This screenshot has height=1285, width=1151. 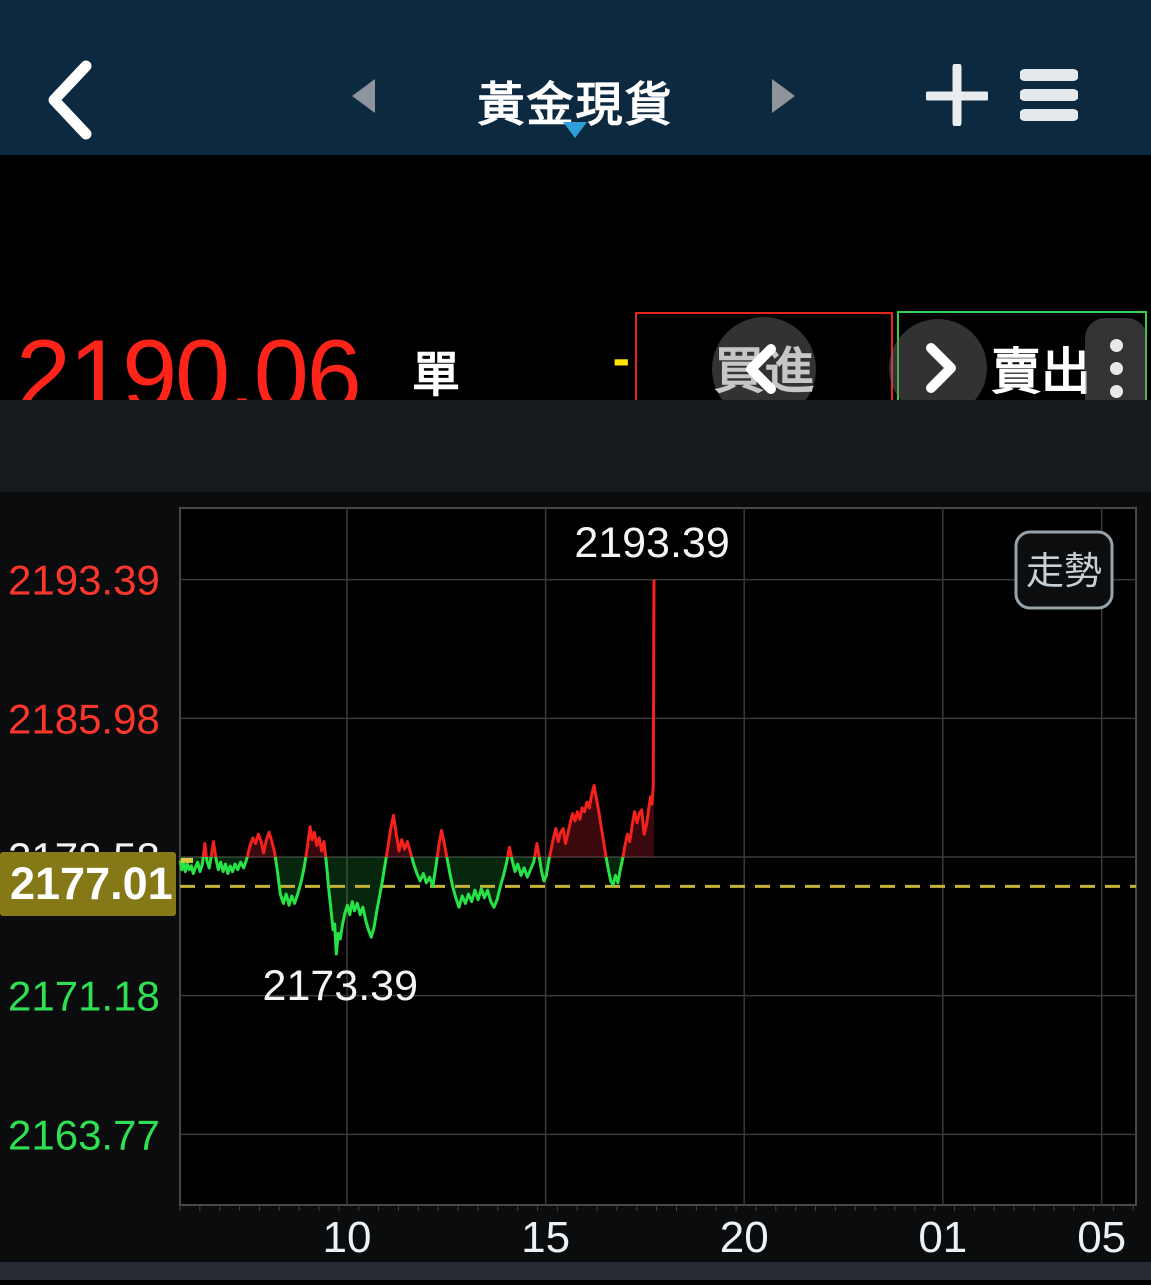 I want to click on bottom-bar, so click(x=575, y=1271).